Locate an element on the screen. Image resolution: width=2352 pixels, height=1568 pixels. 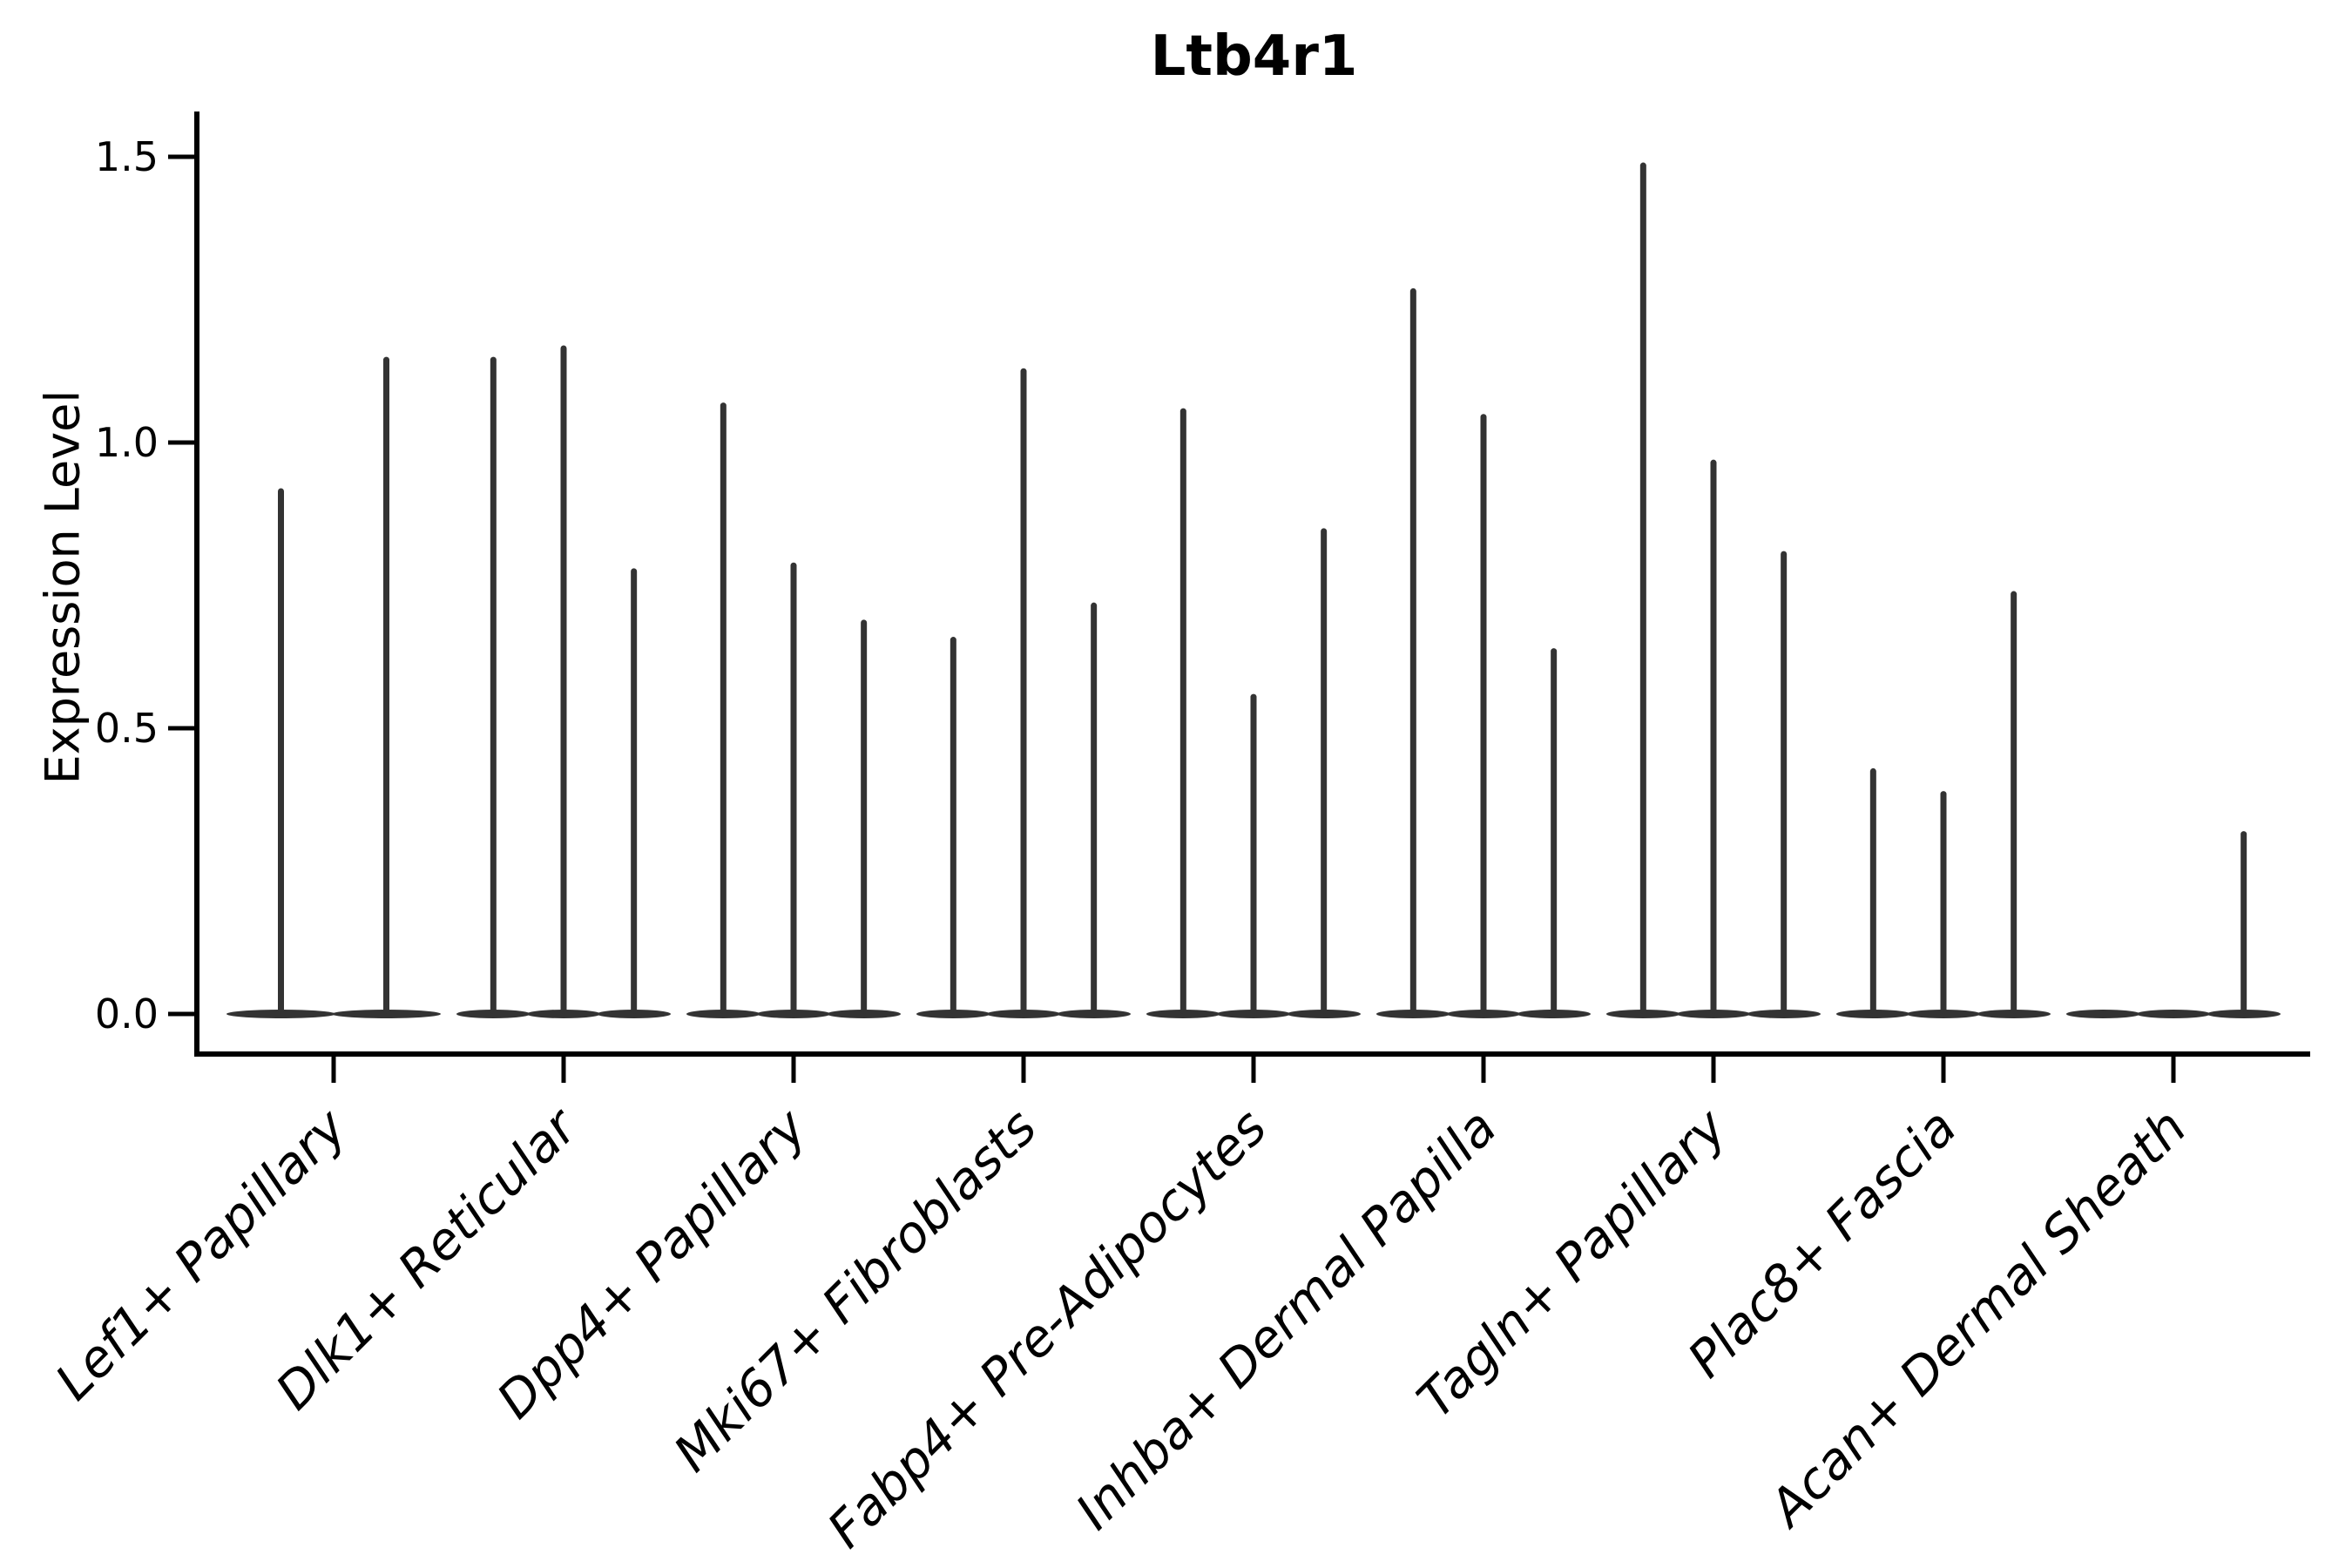
x-tick-label: Acan+ Dermal Sheath is located at coordinates (1977, 1319).